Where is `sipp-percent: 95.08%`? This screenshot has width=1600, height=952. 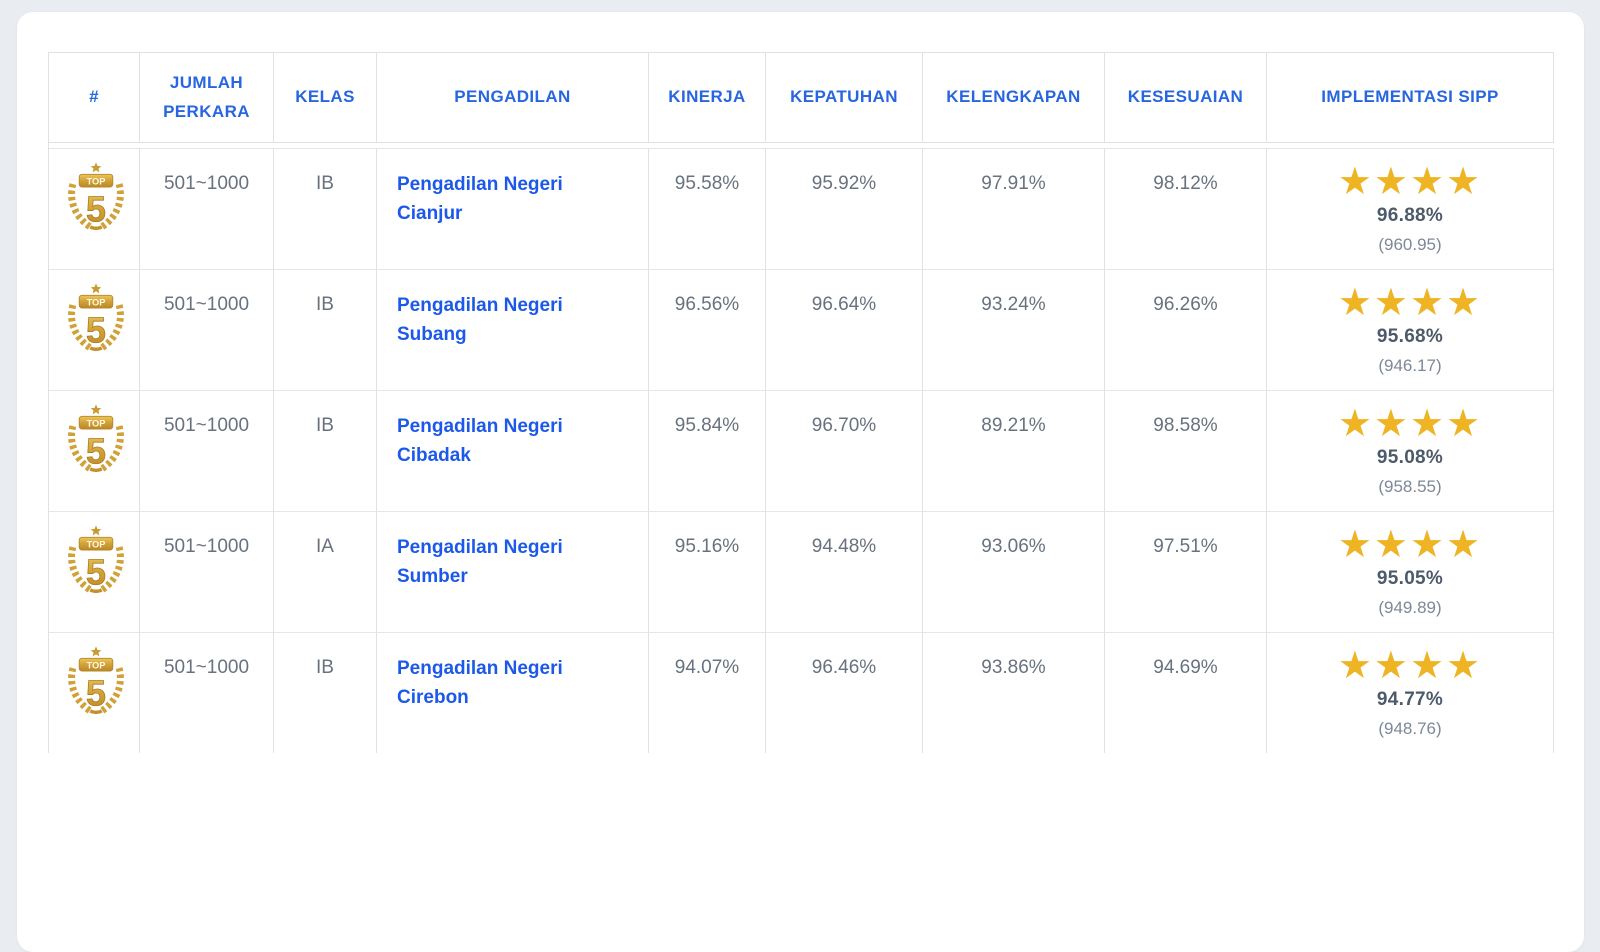 sipp-percent: 95.08% is located at coordinates (1410, 457).